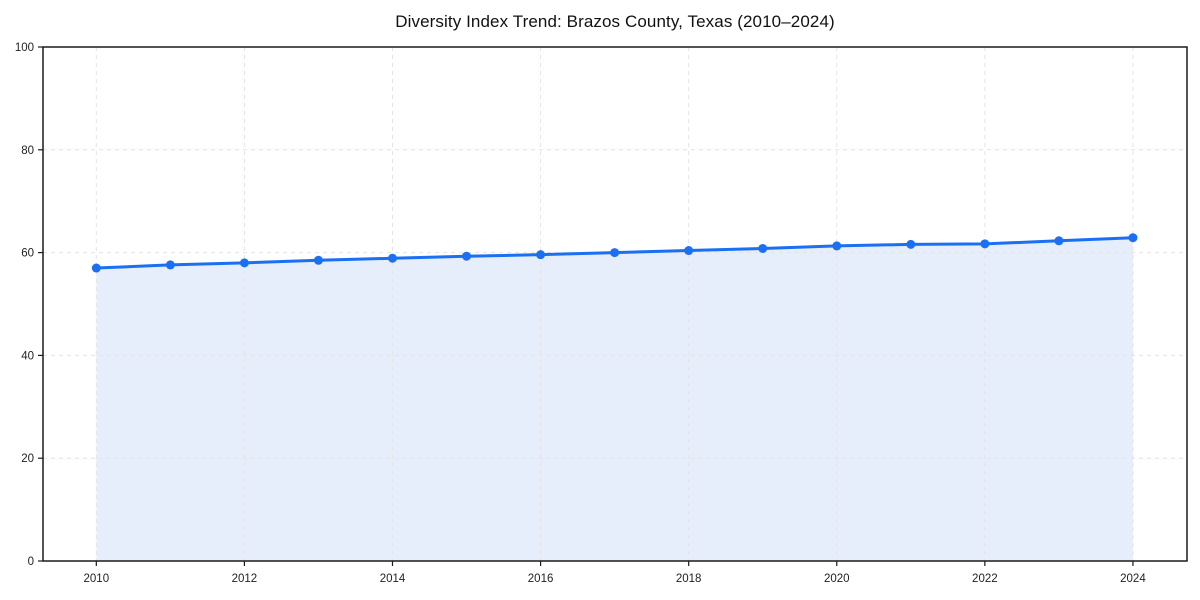 The width and height of the screenshot is (1200, 600). I want to click on y-axis-tick-label: 20, so click(27, 459).